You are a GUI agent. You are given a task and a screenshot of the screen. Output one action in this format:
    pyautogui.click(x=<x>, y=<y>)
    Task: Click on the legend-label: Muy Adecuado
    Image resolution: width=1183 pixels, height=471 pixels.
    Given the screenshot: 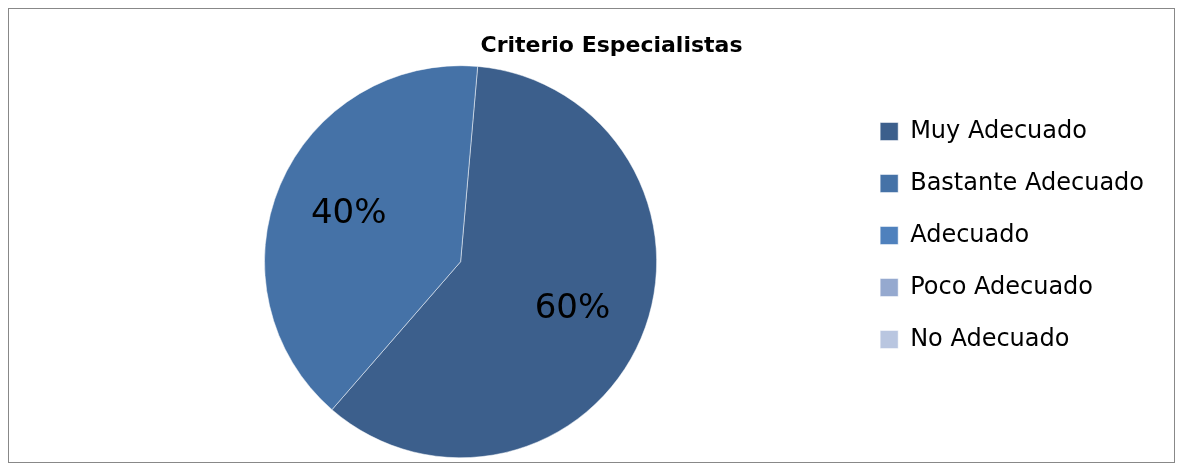 What is the action you would take?
    pyautogui.click(x=998, y=129)
    